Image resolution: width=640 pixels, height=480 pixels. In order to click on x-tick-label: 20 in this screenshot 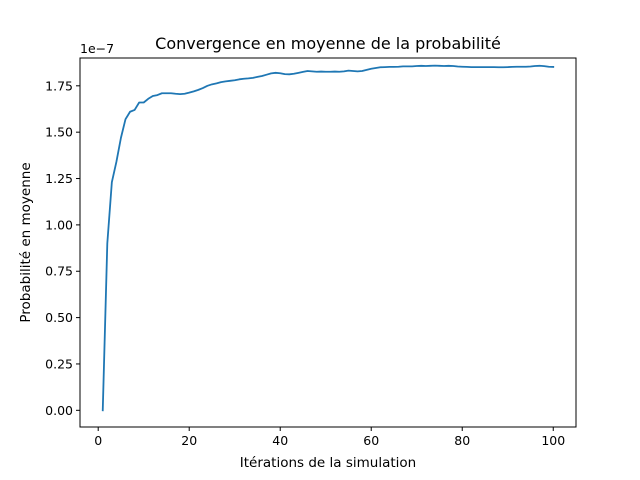, I will do `click(189, 440)`.